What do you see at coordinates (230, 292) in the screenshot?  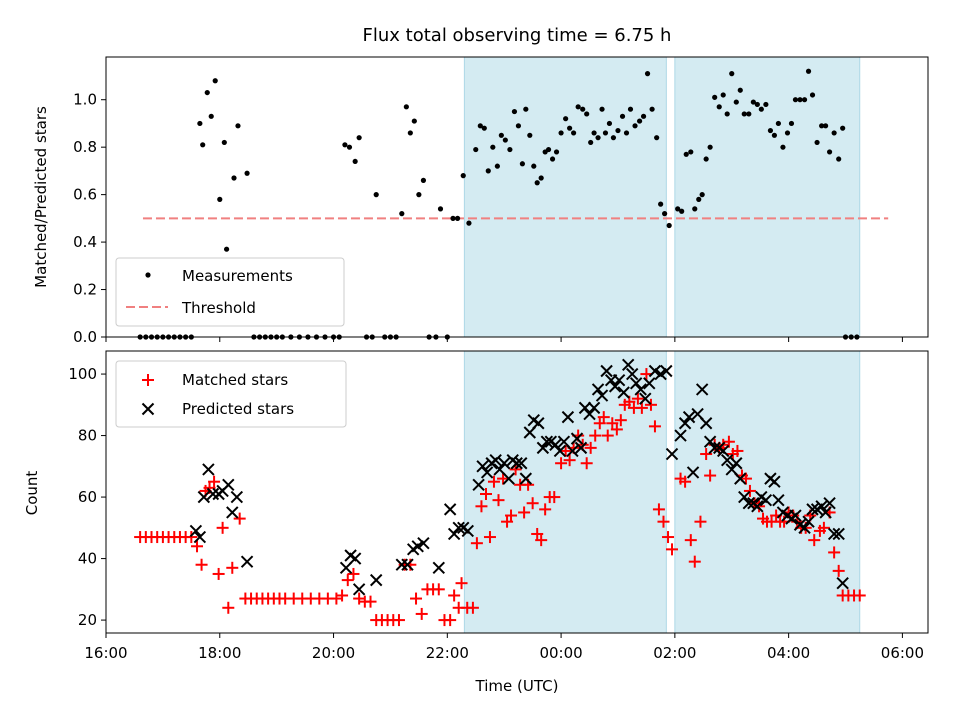 I see `top-legend-box` at bounding box center [230, 292].